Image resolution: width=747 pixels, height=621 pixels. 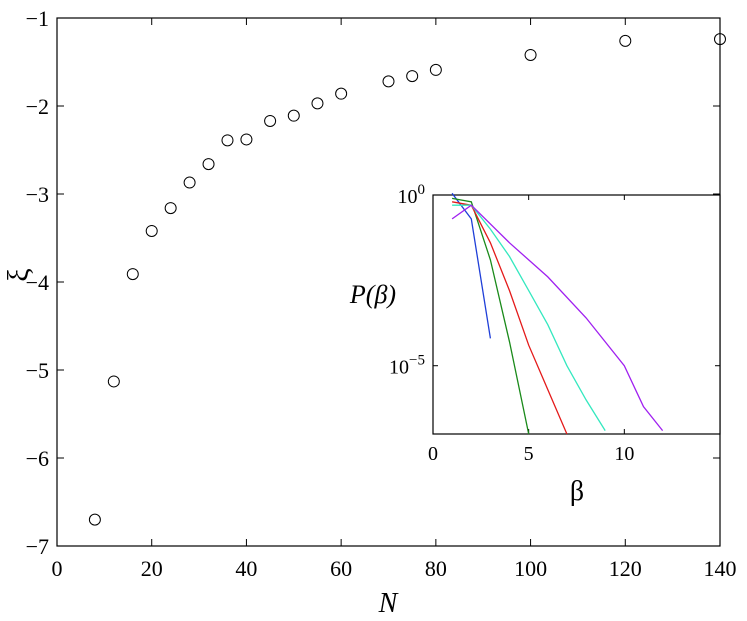 I want to click on main-x-tick-label: 60, so click(x=341, y=568).